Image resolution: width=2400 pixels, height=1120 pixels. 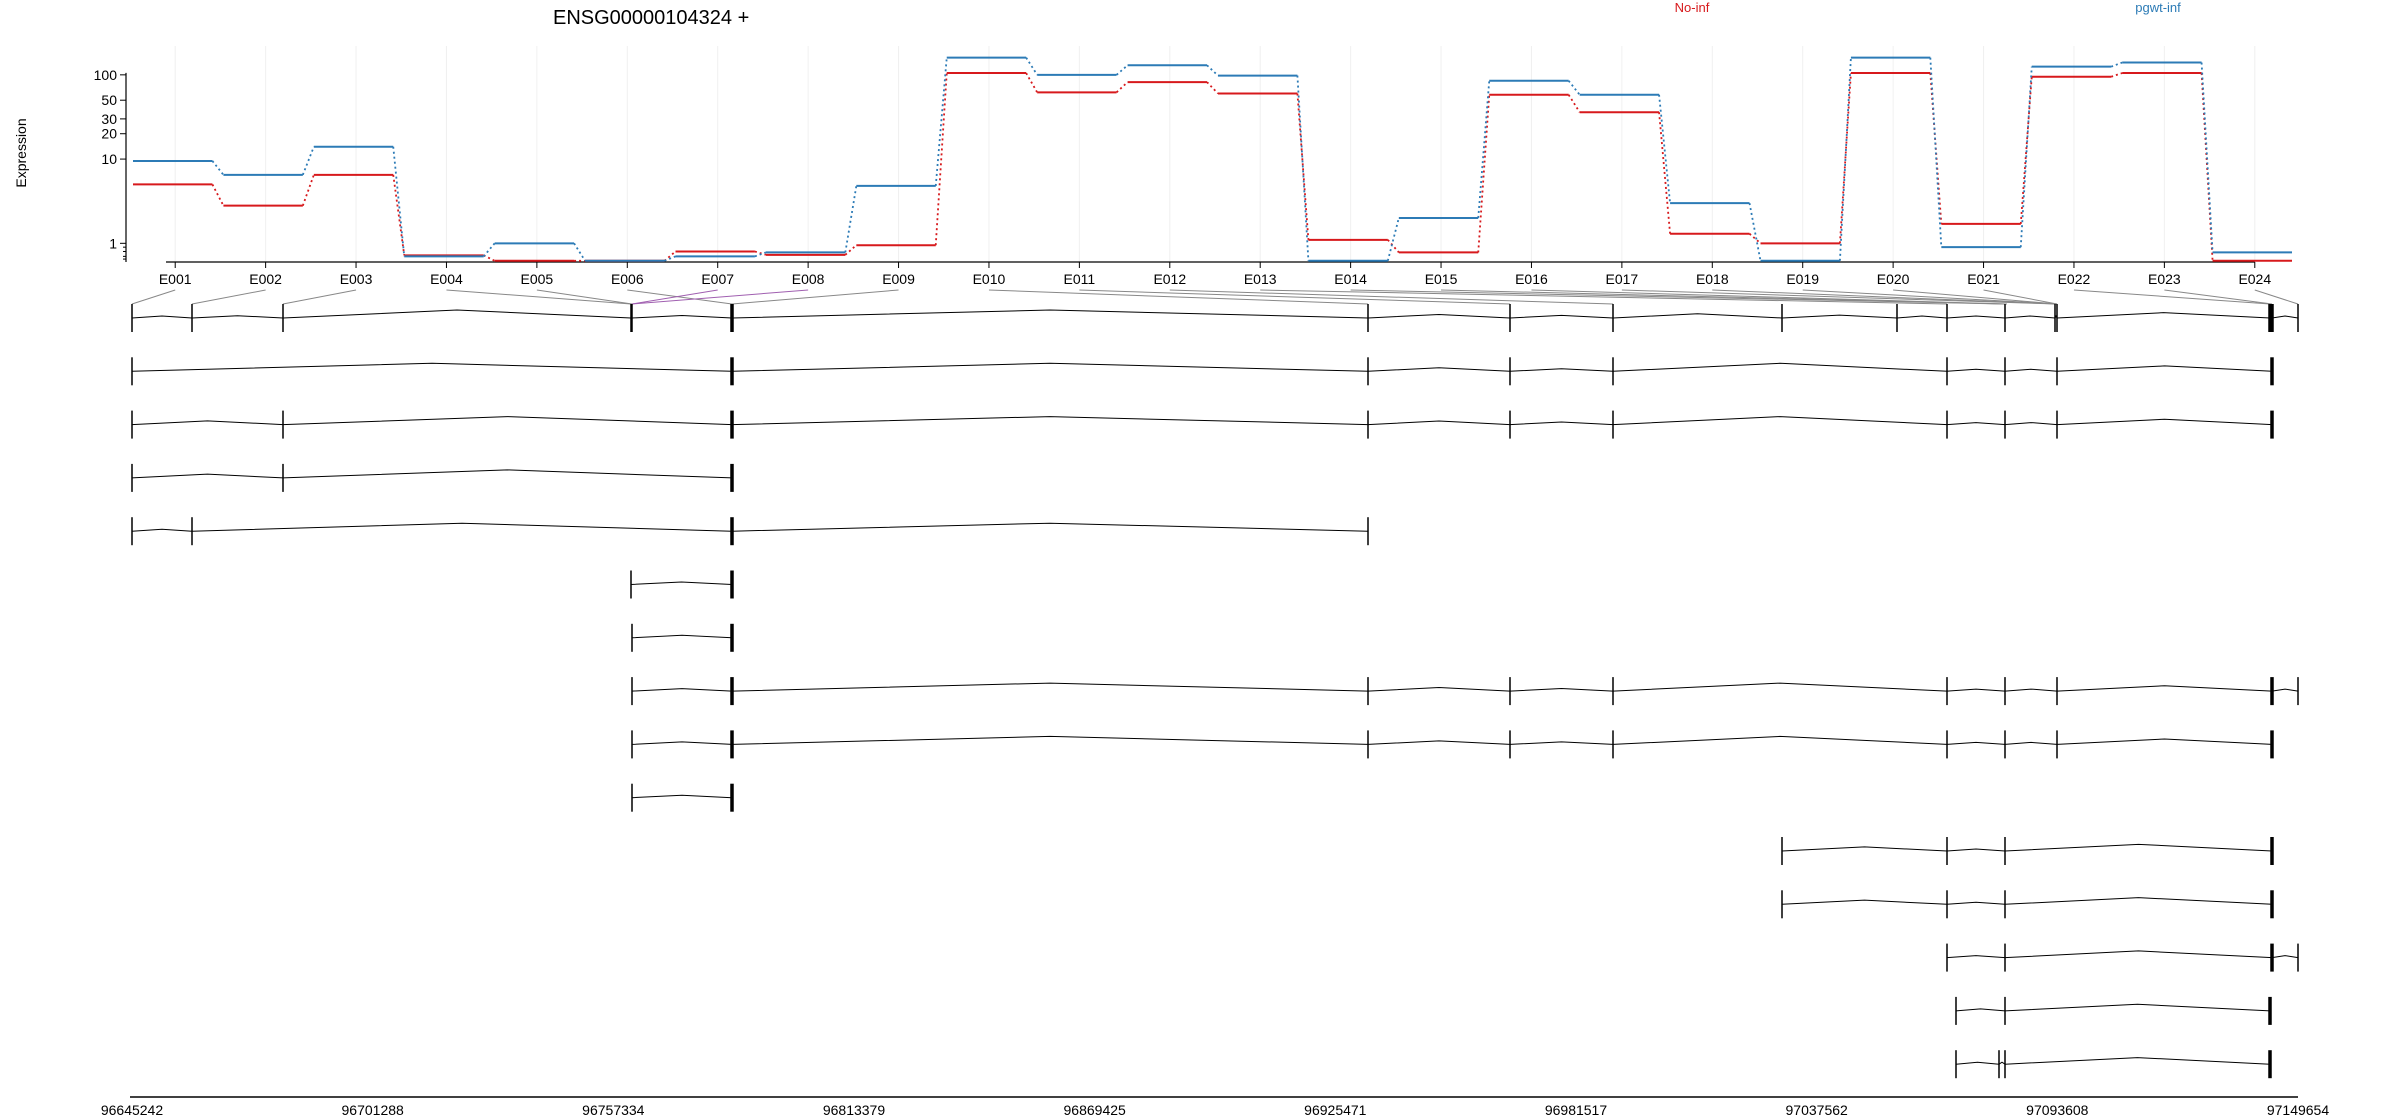 What do you see at coordinates (446, 279) in the screenshot?
I see `exon-label-e004: E004` at bounding box center [446, 279].